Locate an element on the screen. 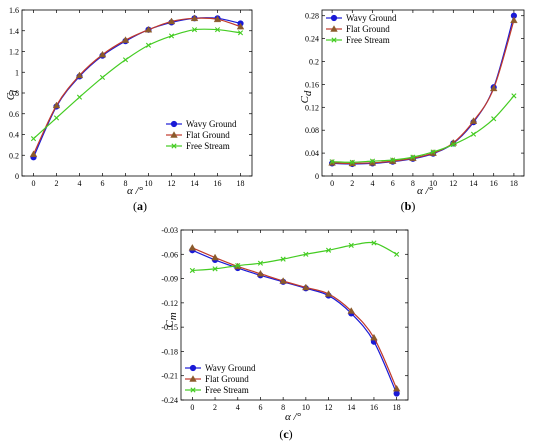 This screenshot has height=448, width=550. y-tick-label: 0.6 is located at coordinates (14, 114).